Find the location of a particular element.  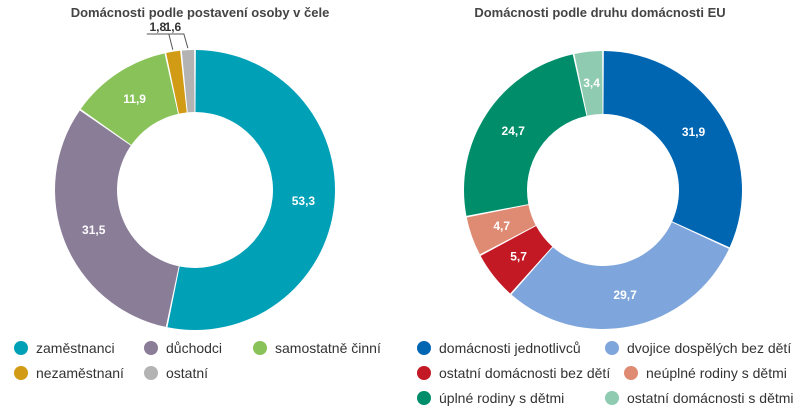

data-label-ostatni-domacnosti-bez-deti: 5,7 is located at coordinates (518, 256).